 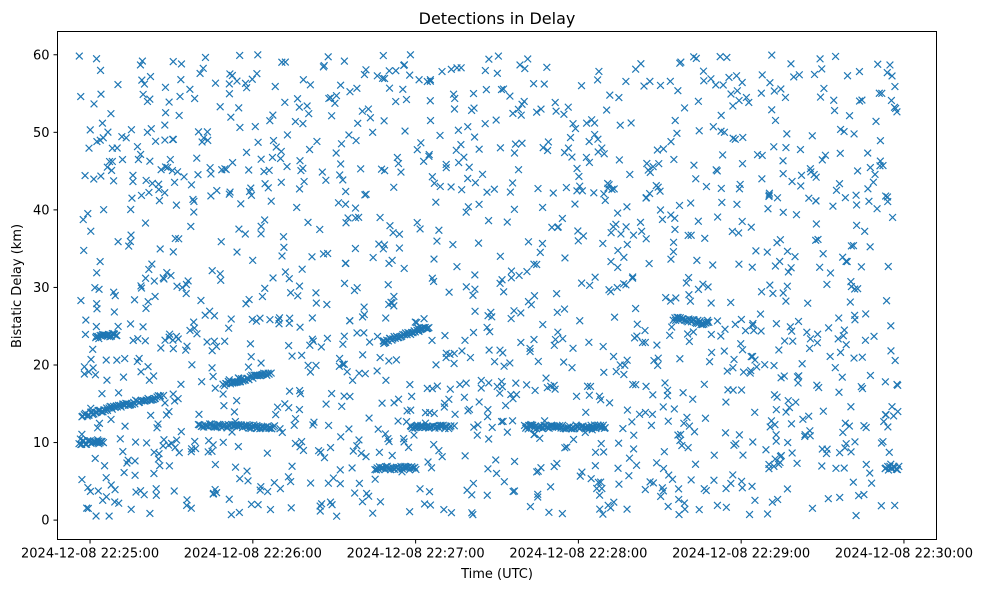 I want to click on x-tick-label: 2024-12-08 22:27:00, so click(x=416, y=554).